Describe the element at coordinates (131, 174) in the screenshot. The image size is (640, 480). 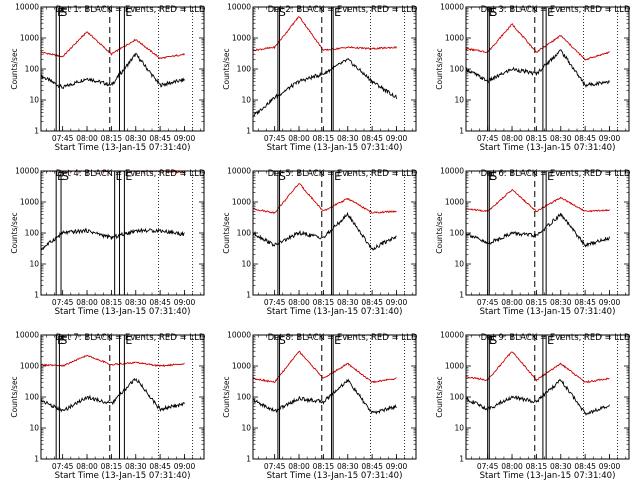
I see `panel-title: Det 4: BLACK = Events, RED = LLD` at that location.